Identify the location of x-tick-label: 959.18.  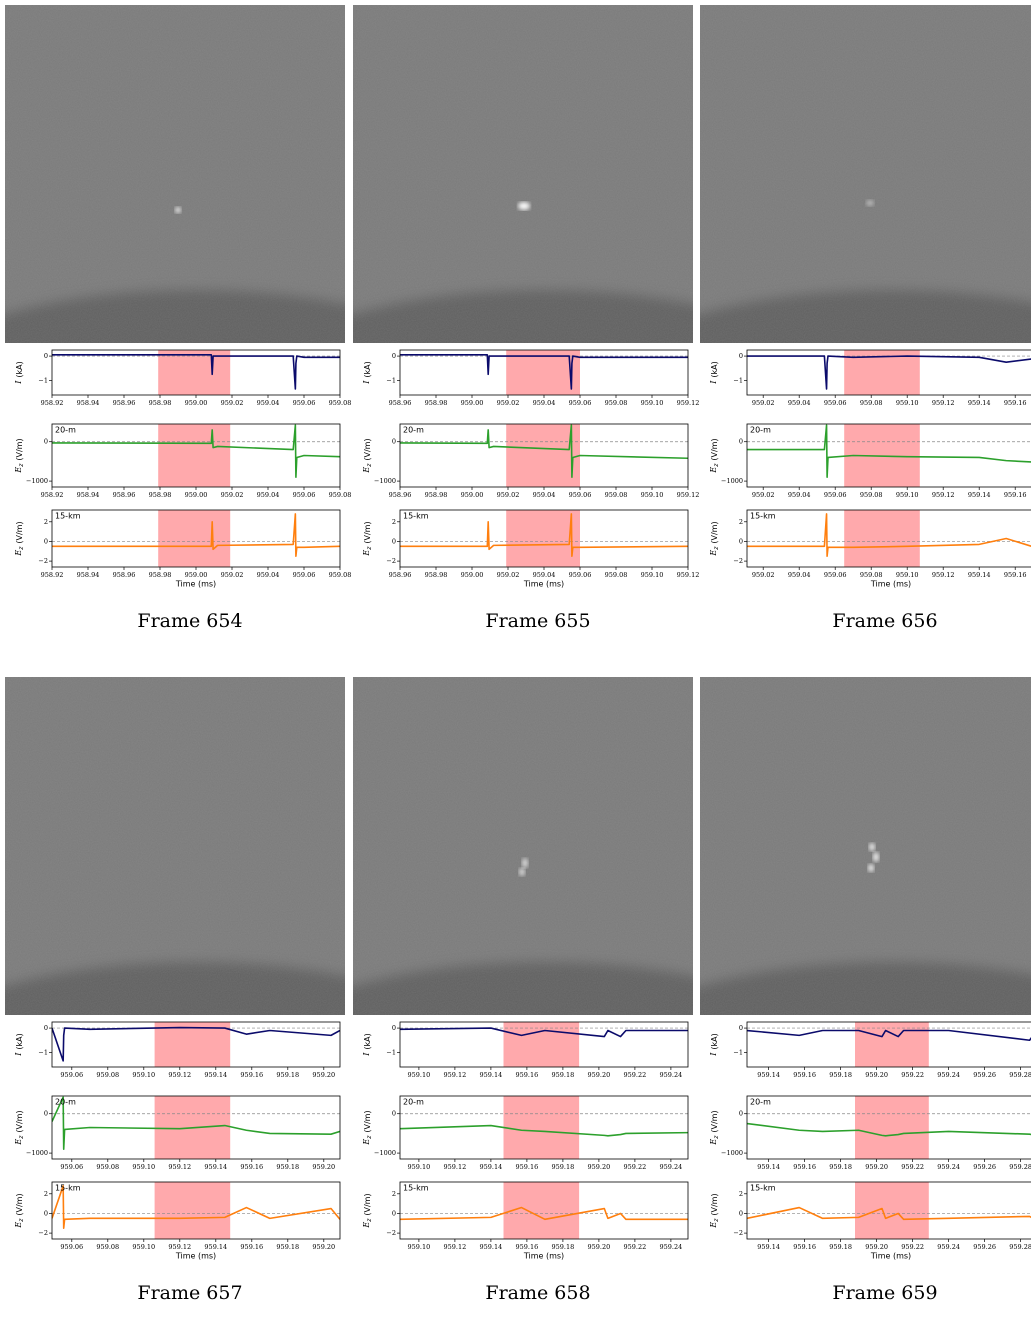
(840, 1075).